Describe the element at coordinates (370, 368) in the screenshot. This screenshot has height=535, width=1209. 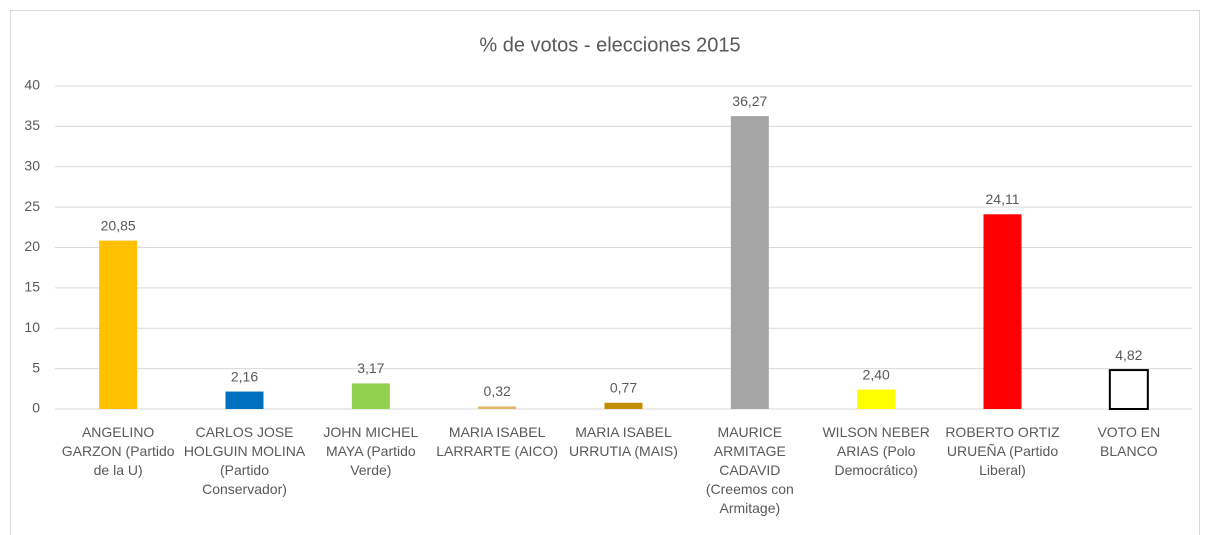
I see `value-label: 3,17` at that location.